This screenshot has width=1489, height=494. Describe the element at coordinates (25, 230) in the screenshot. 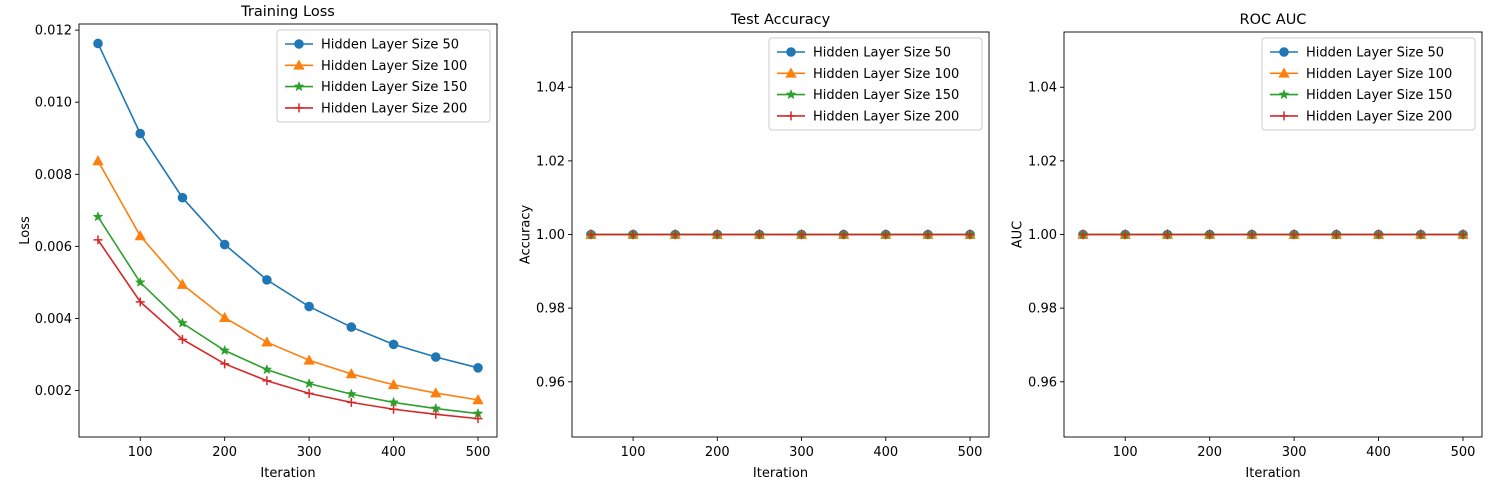

I see `y-axis-label: Loss` at that location.